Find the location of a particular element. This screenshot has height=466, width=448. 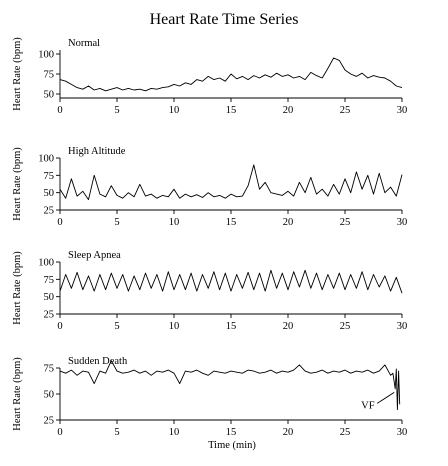

annotation-arrow is located at coordinates (385, 398).